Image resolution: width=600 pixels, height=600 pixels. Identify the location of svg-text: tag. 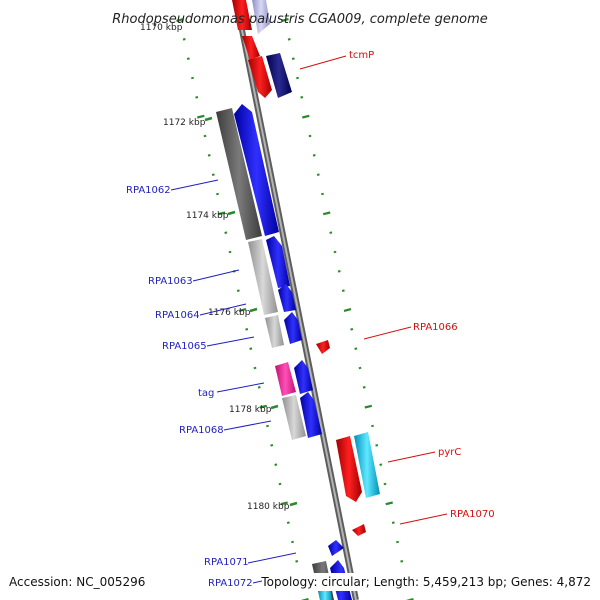
(206, 393).